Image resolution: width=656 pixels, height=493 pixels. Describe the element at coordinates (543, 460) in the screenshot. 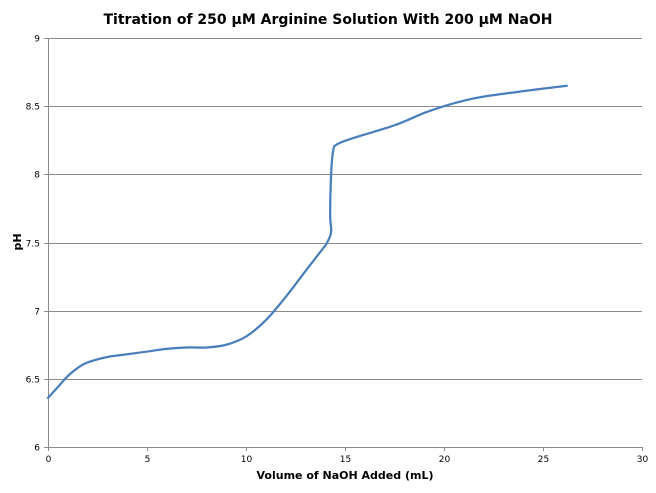

I see `x-tick-label: 25` at that location.